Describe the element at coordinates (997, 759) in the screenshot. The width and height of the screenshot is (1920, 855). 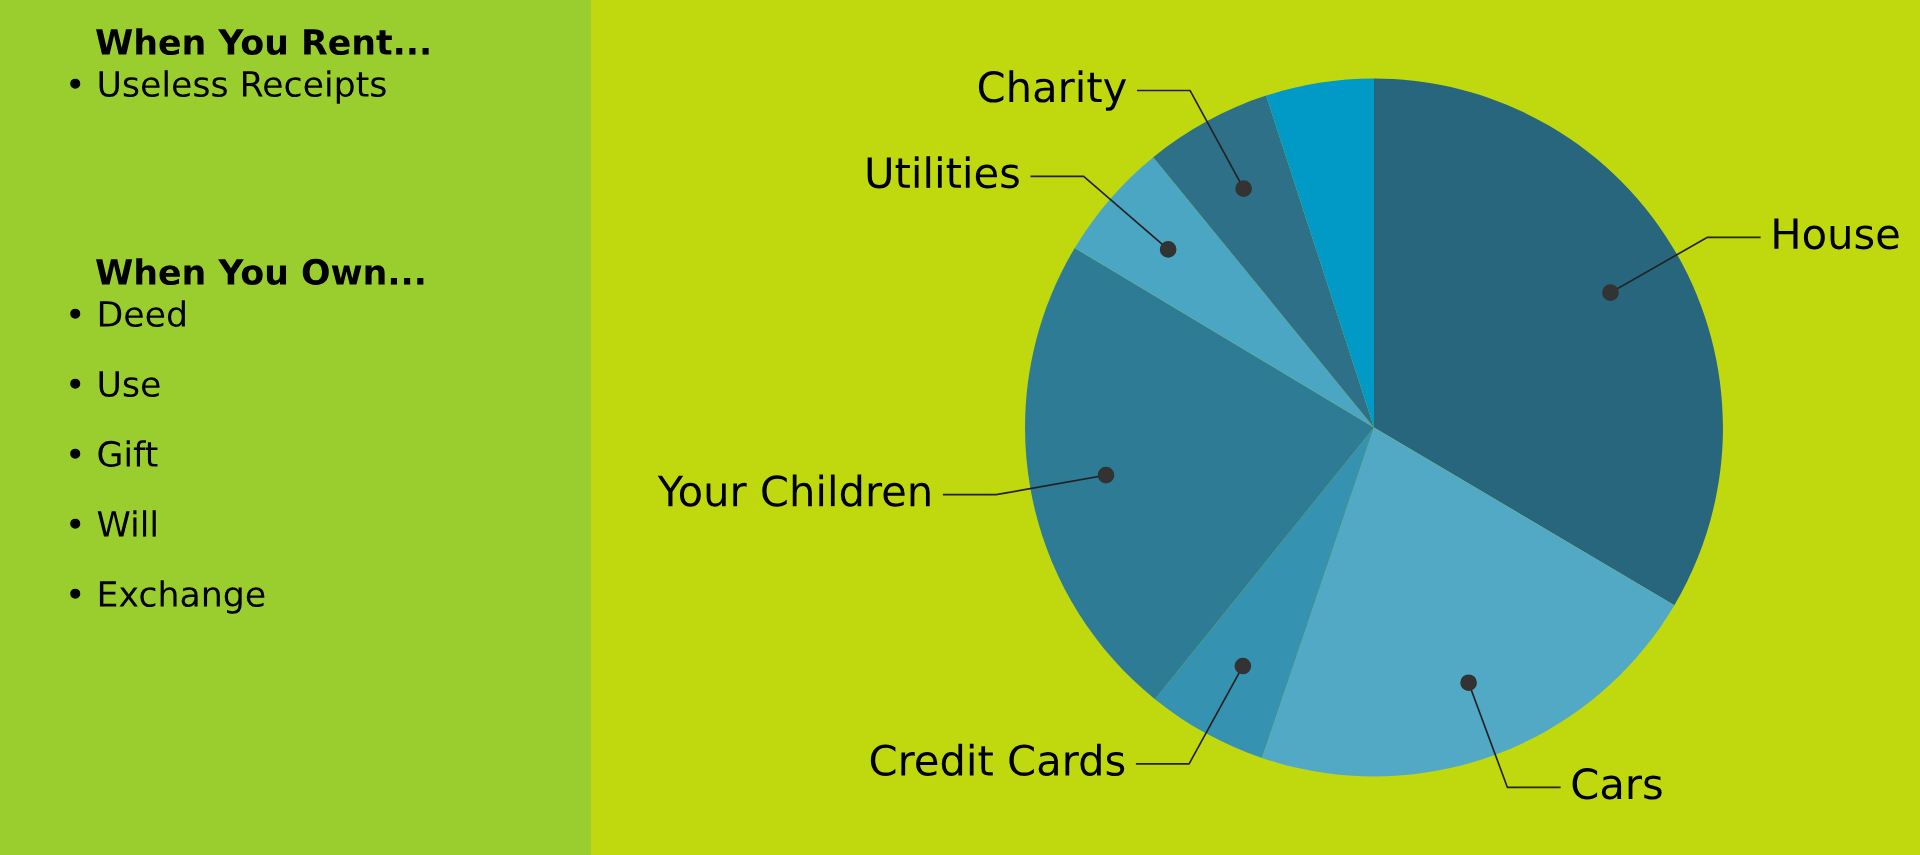
I see `slice-label: Credit Cards` at that location.